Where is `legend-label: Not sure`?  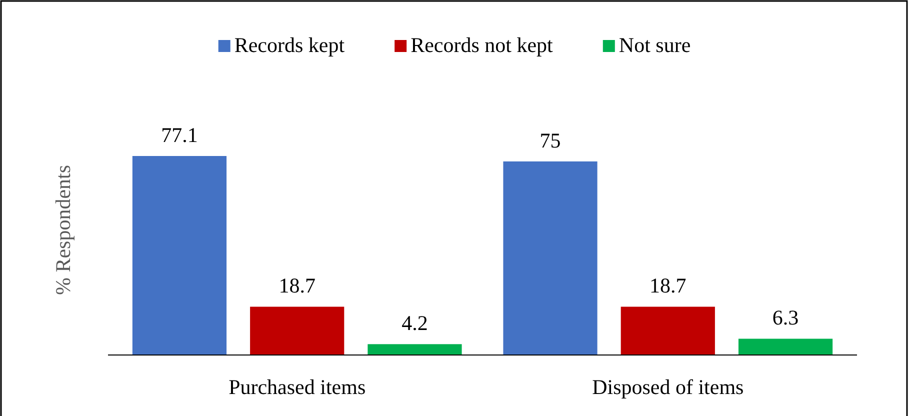 legend-label: Not sure is located at coordinates (654, 45).